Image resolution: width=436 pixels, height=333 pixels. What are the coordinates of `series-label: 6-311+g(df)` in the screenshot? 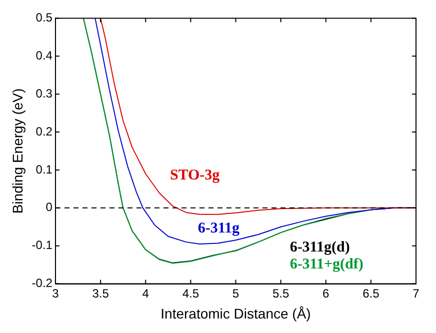 It's located at (327, 264).